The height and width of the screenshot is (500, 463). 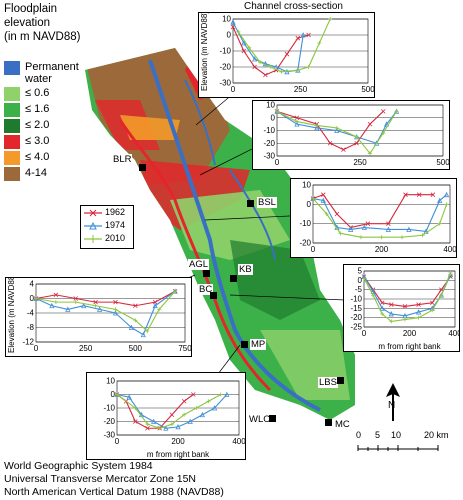 What do you see at coordinates (342, 424) in the screenshot?
I see `gauge-label-mc: MC` at bounding box center [342, 424].